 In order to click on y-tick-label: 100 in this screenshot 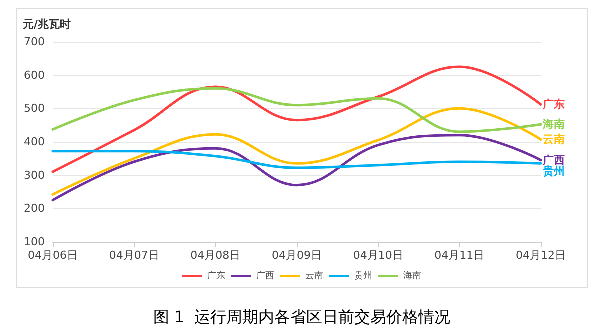, I will do `click(34, 242)`.